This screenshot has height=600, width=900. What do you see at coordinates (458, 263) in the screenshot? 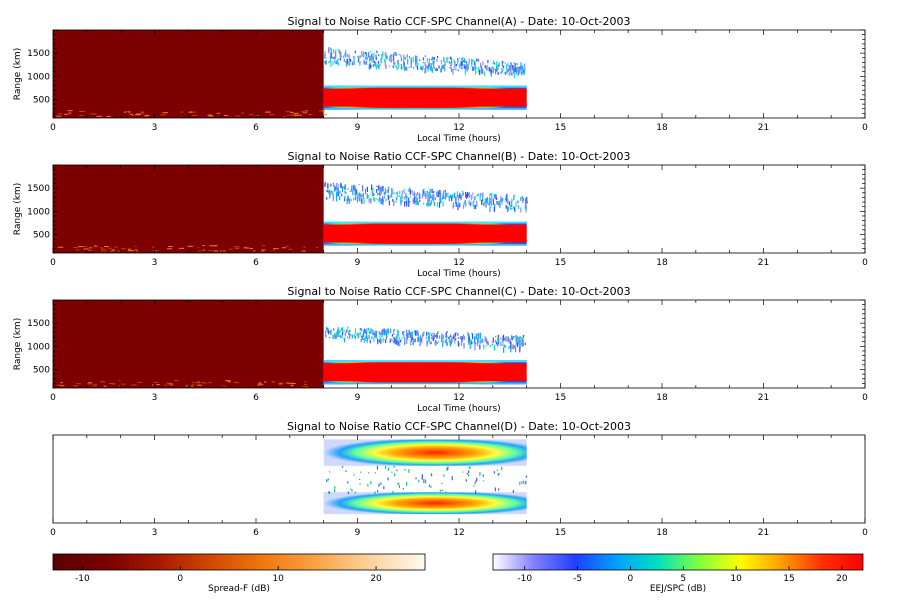
I see `x-tick-label: 12` at bounding box center [458, 263].